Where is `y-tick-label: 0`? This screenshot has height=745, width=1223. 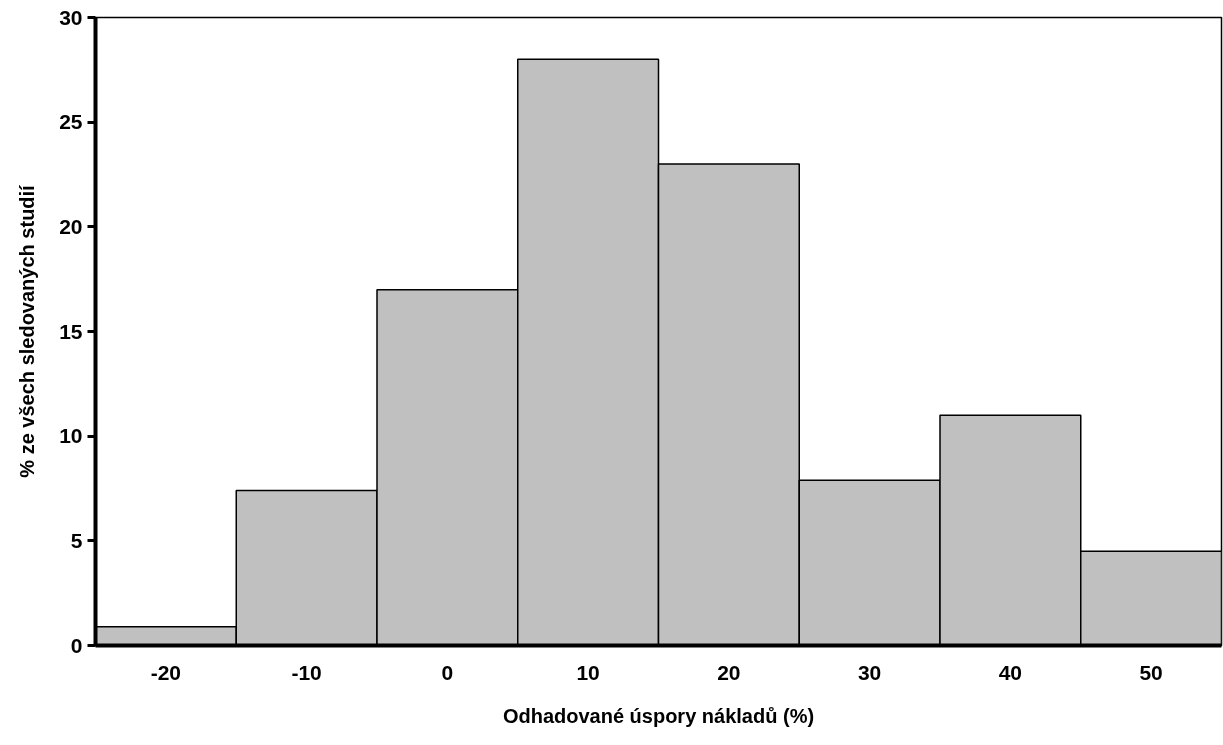
y-tick-label: 0 is located at coordinates (76, 645).